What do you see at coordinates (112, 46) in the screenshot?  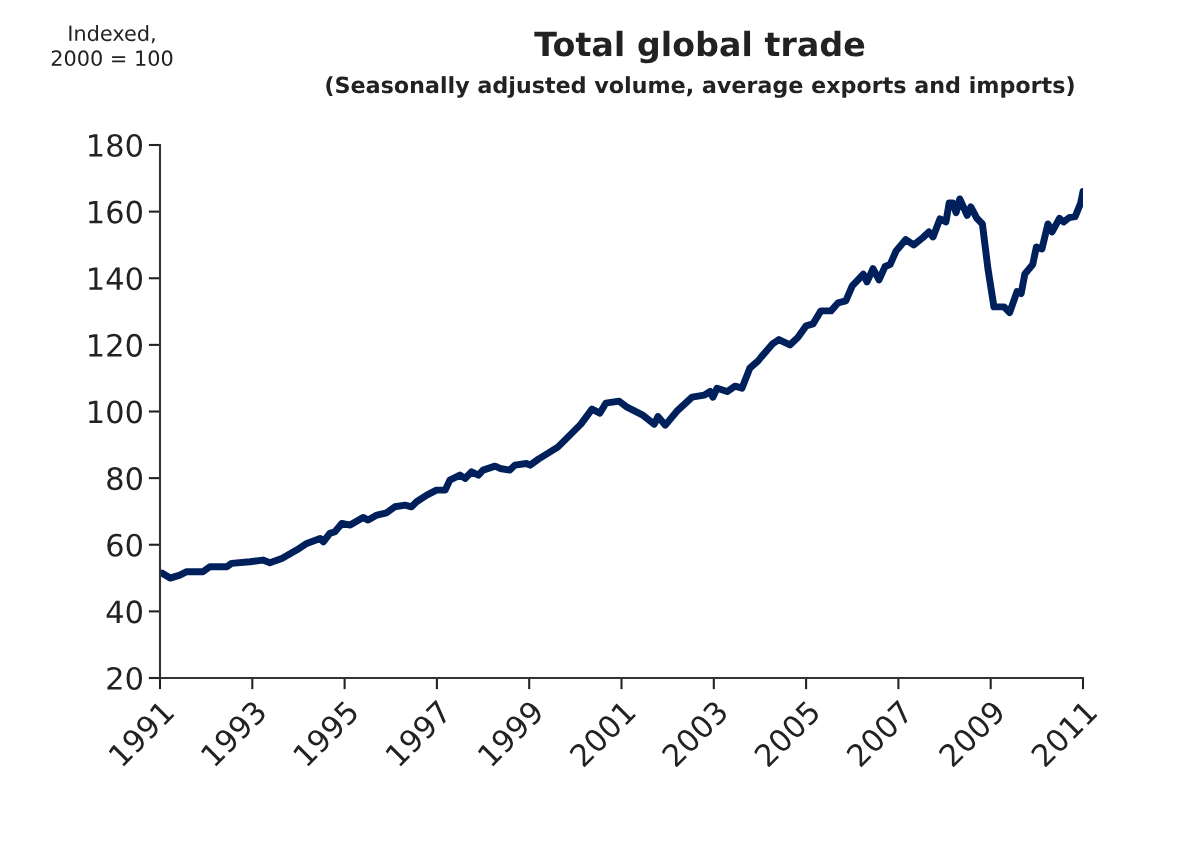 I see `y-axis-title: Indexed, 2000 = 100` at bounding box center [112, 46].